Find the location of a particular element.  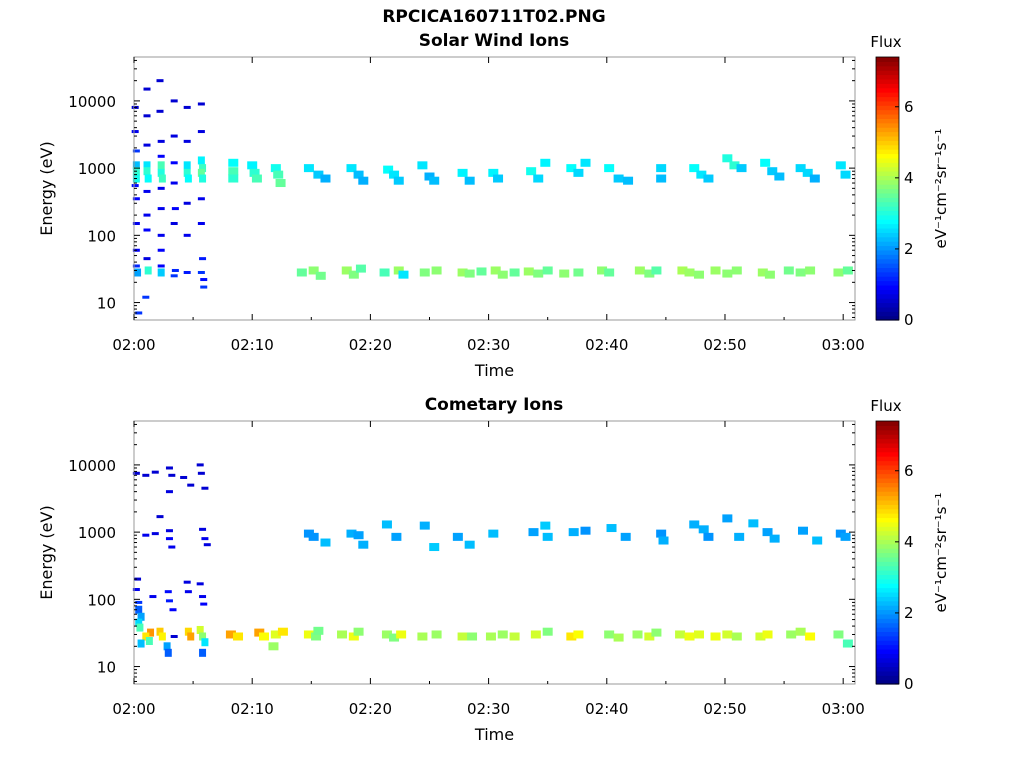

y-tick-label: 100 is located at coordinates (101, 236).